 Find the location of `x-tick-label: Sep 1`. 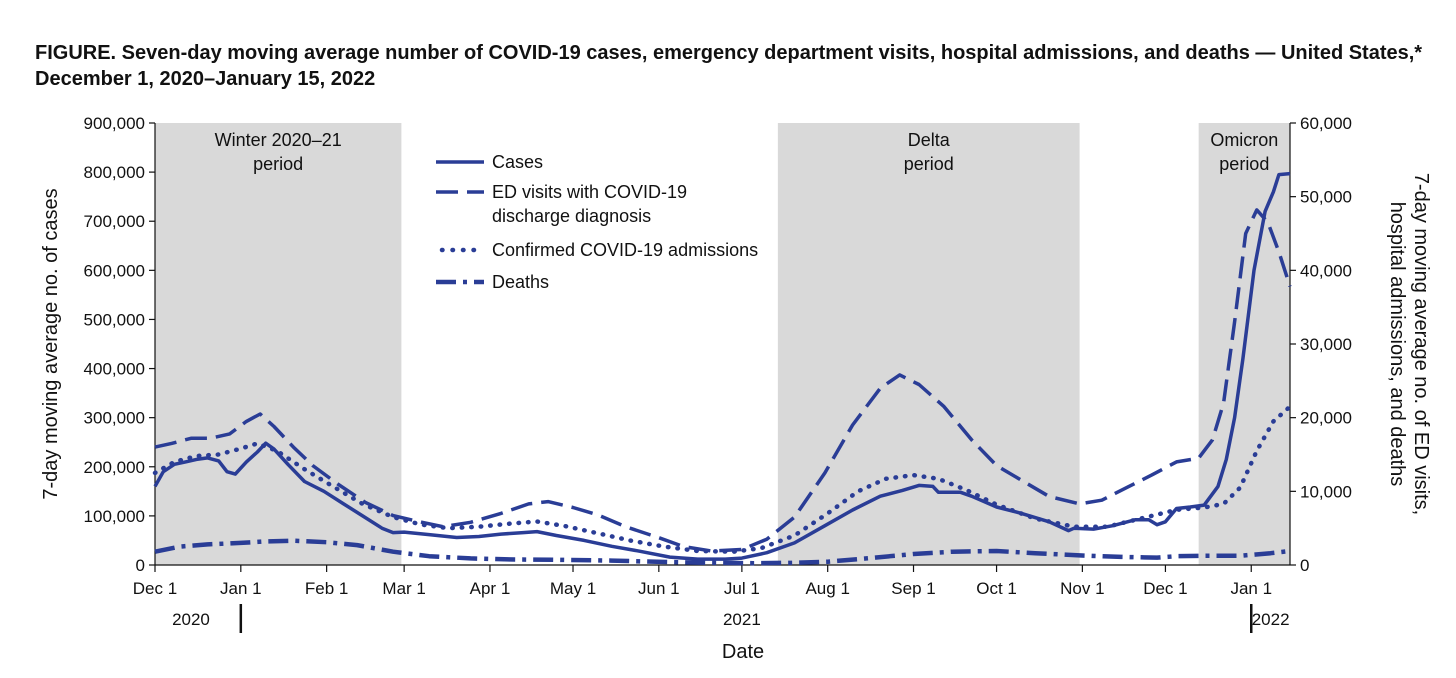

x-tick-label: Sep 1 is located at coordinates (913, 588).